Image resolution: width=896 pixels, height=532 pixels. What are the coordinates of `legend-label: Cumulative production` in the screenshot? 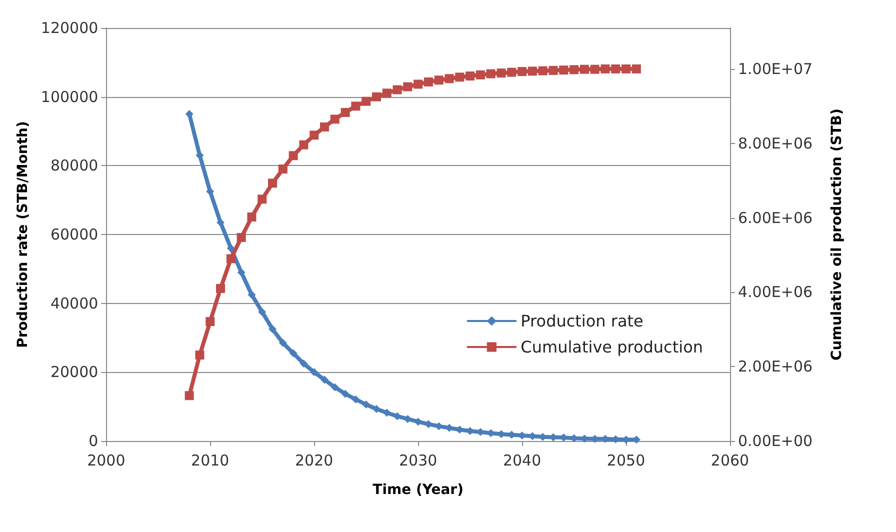 It's located at (612, 347).